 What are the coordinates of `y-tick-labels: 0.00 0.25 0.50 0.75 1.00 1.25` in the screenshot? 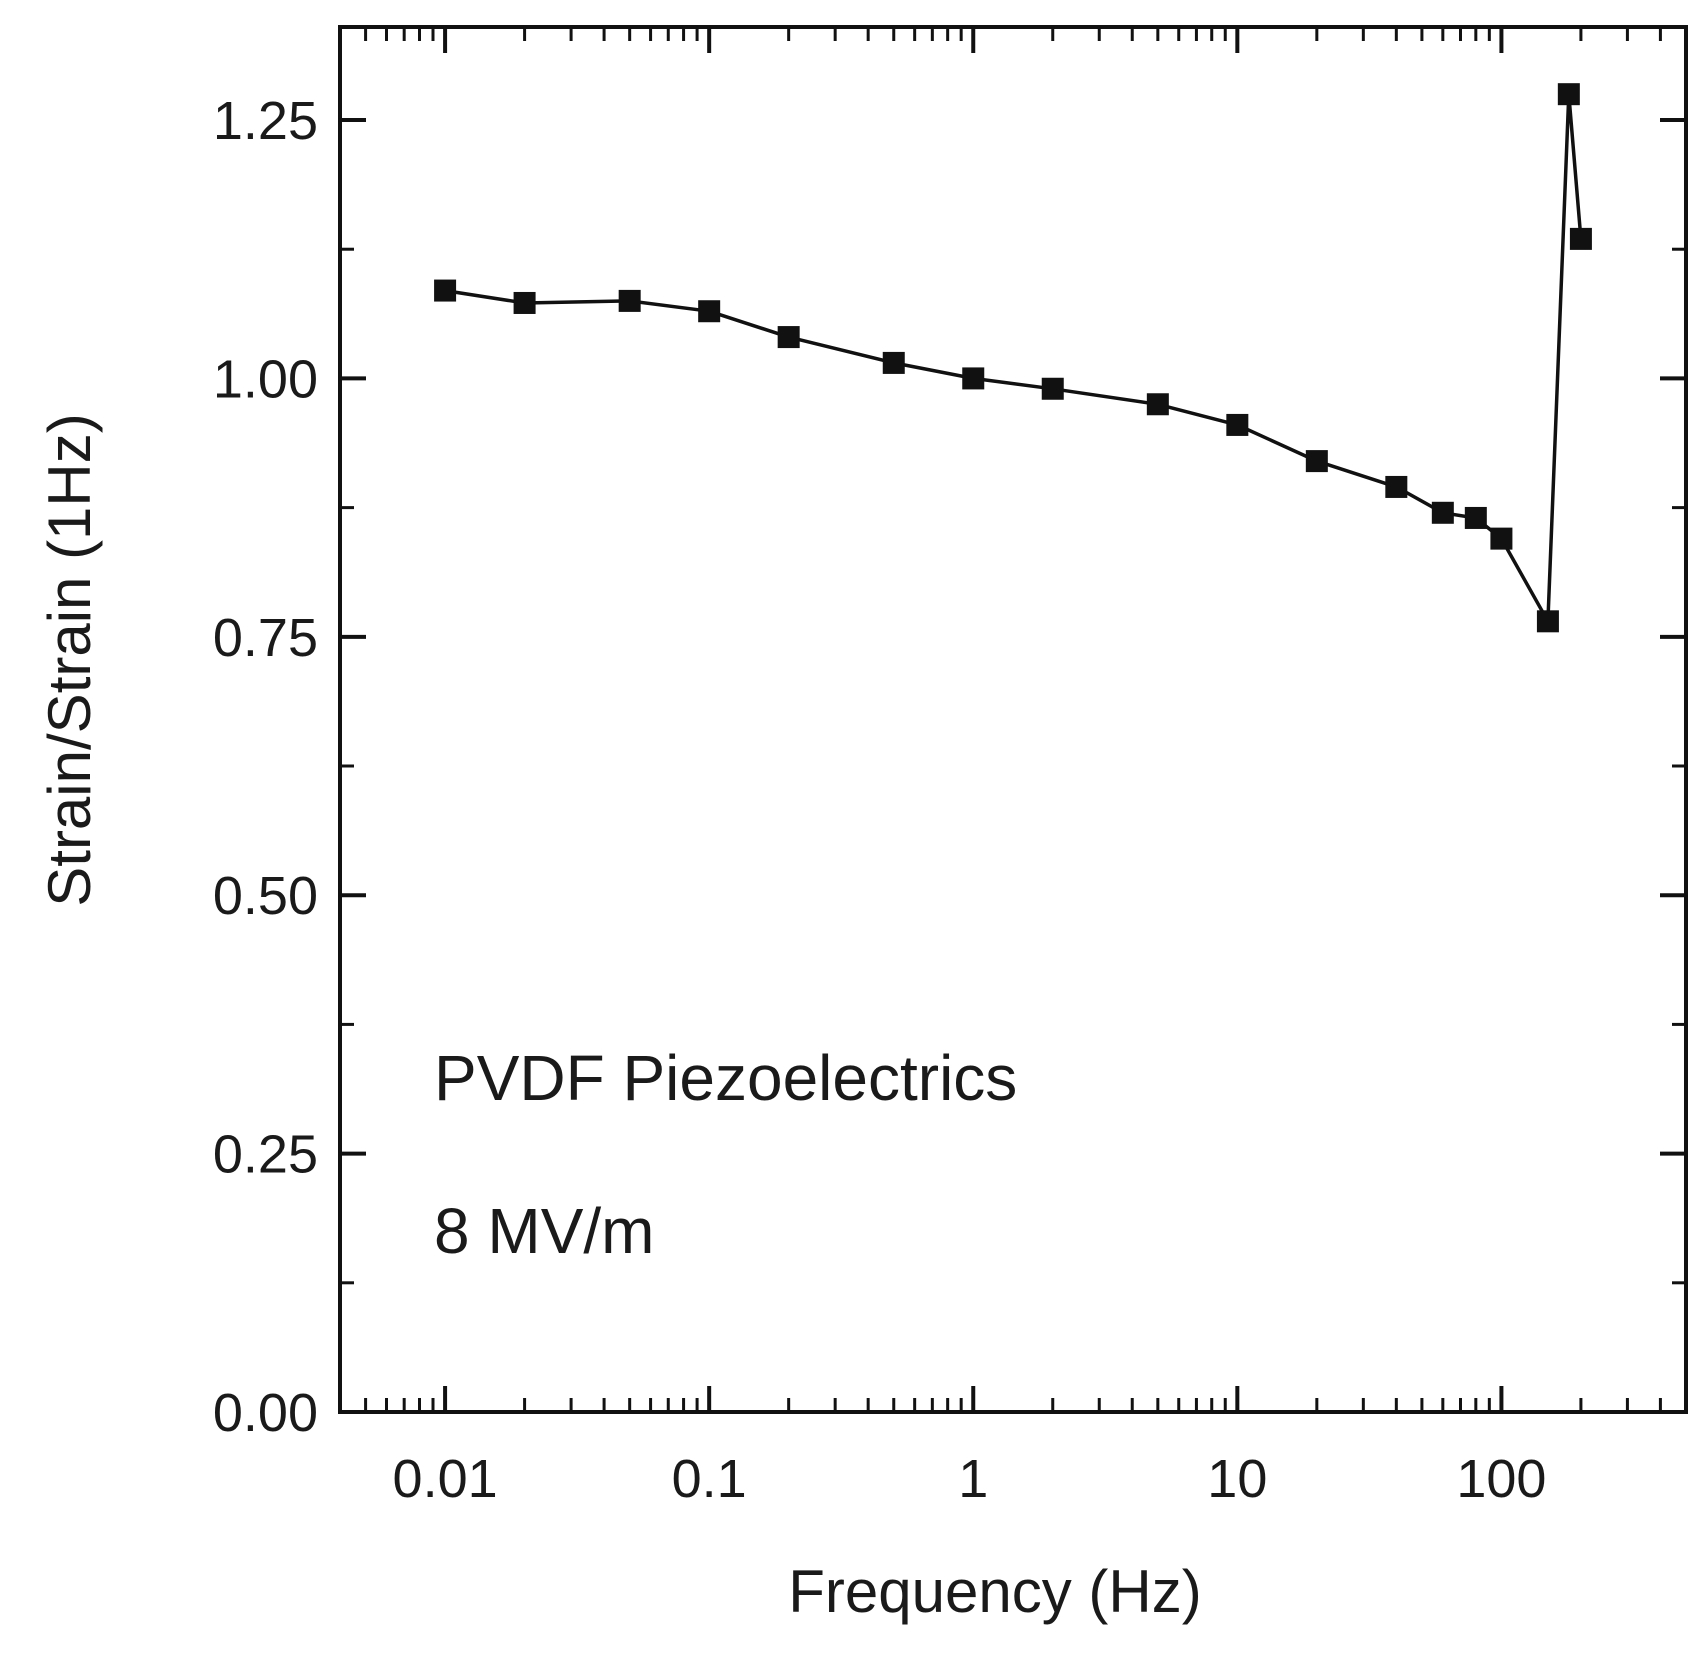 It's located at (265, 767).